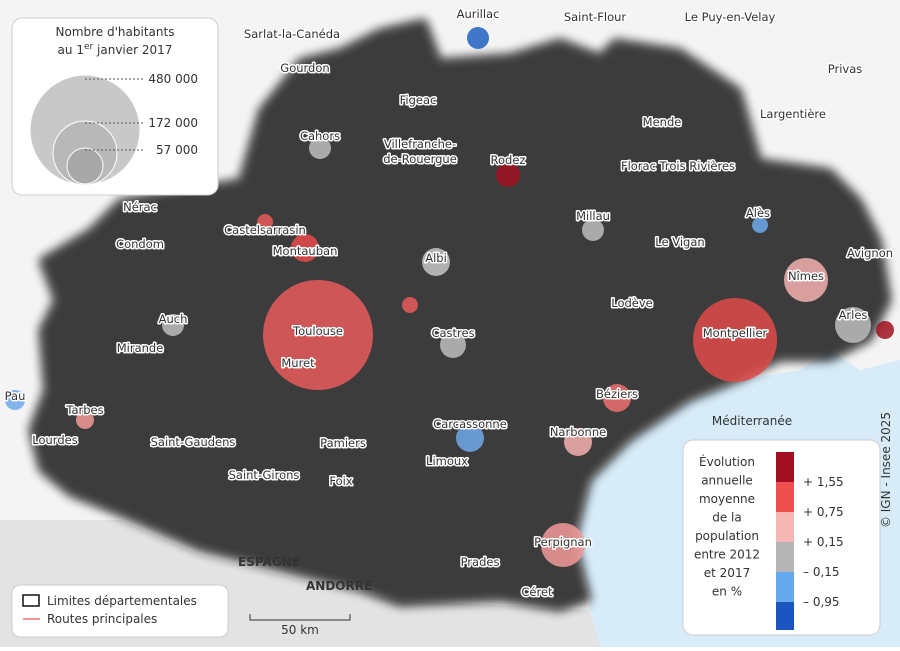 The height and width of the screenshot is (651, 900). What do you see at coordinates (452, 333) in the screenshot?
I see `city-label: Castres` at bounding box center [452, 333].